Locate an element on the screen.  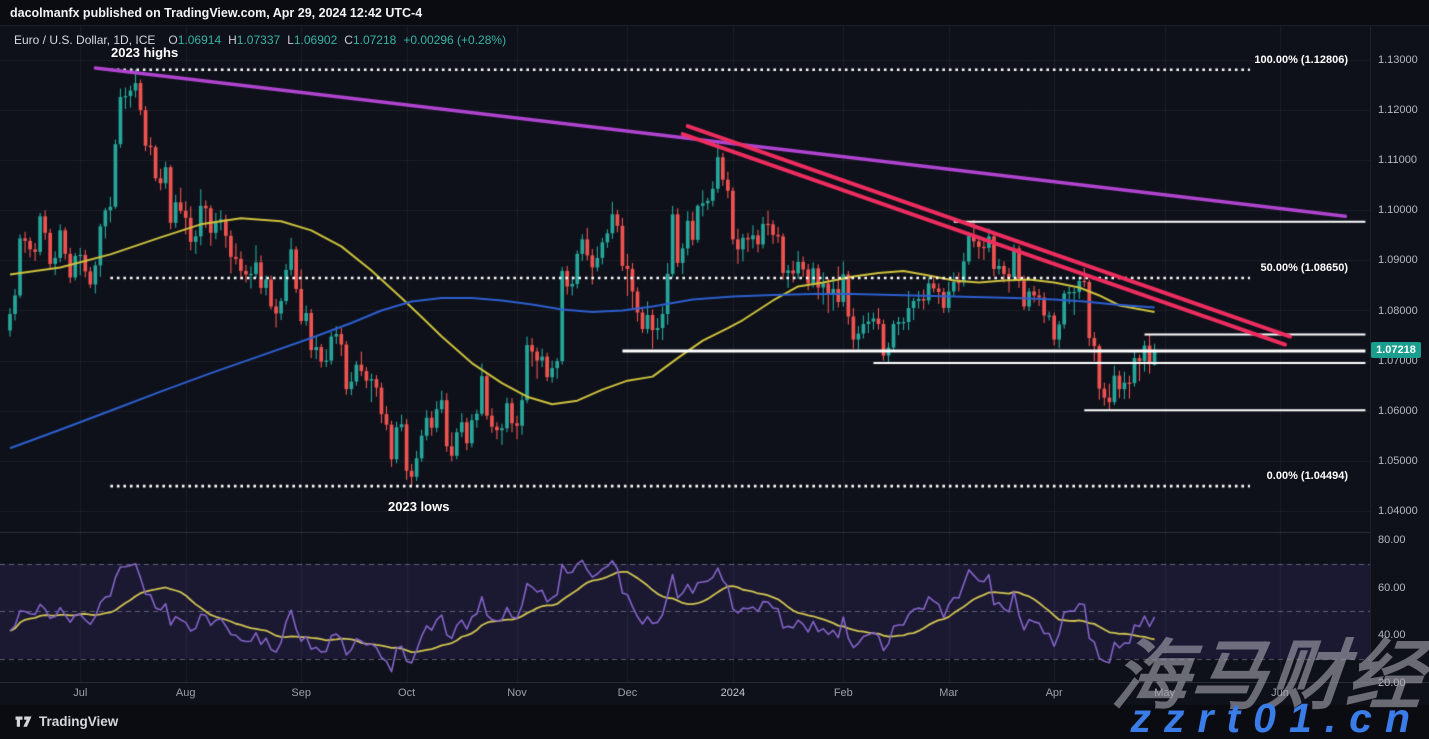
tradingview-logo: TradingView is located at coordinates (66, 721).